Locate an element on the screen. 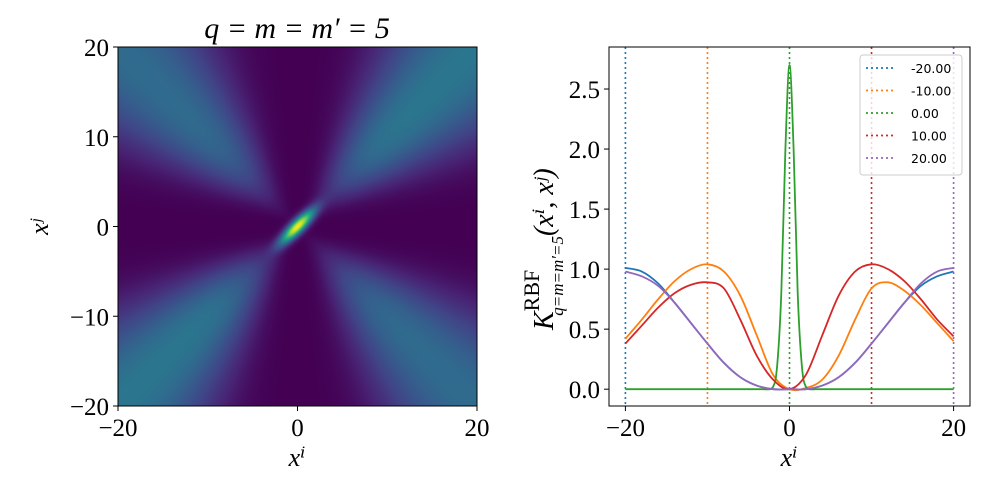 Image resolution: width=1000 pixels, height=500 pixels. legend-label: 0.00 is located at coordinates (925, 113).